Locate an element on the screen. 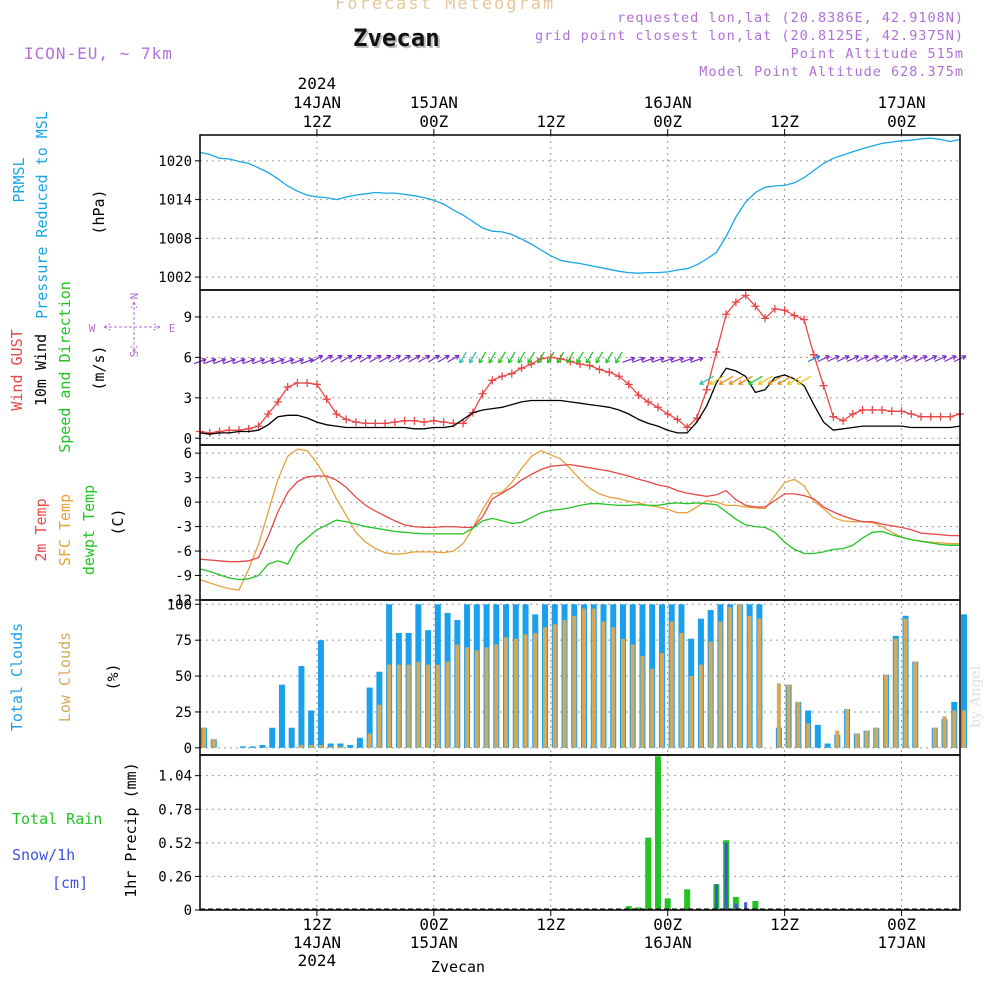 The width and height of the screenshot is (1000, 1000). wind-unit: (m/s) is located at coordinates (99, 367).